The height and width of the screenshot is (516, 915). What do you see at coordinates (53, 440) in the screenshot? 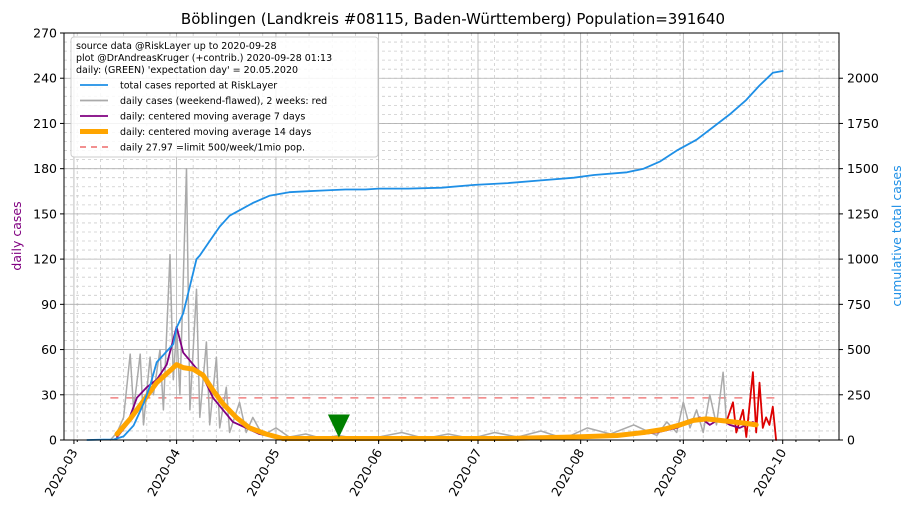
I see `left-tick-label: 0` at bounding box center [53, 440].